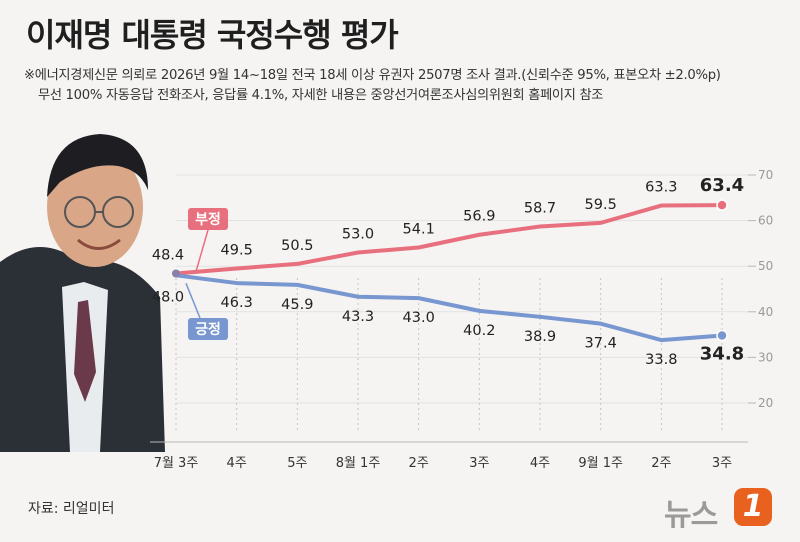 The width and height of the screenshot is (800, 542). I want to click on logo-badge: 1, so click(753, 507).